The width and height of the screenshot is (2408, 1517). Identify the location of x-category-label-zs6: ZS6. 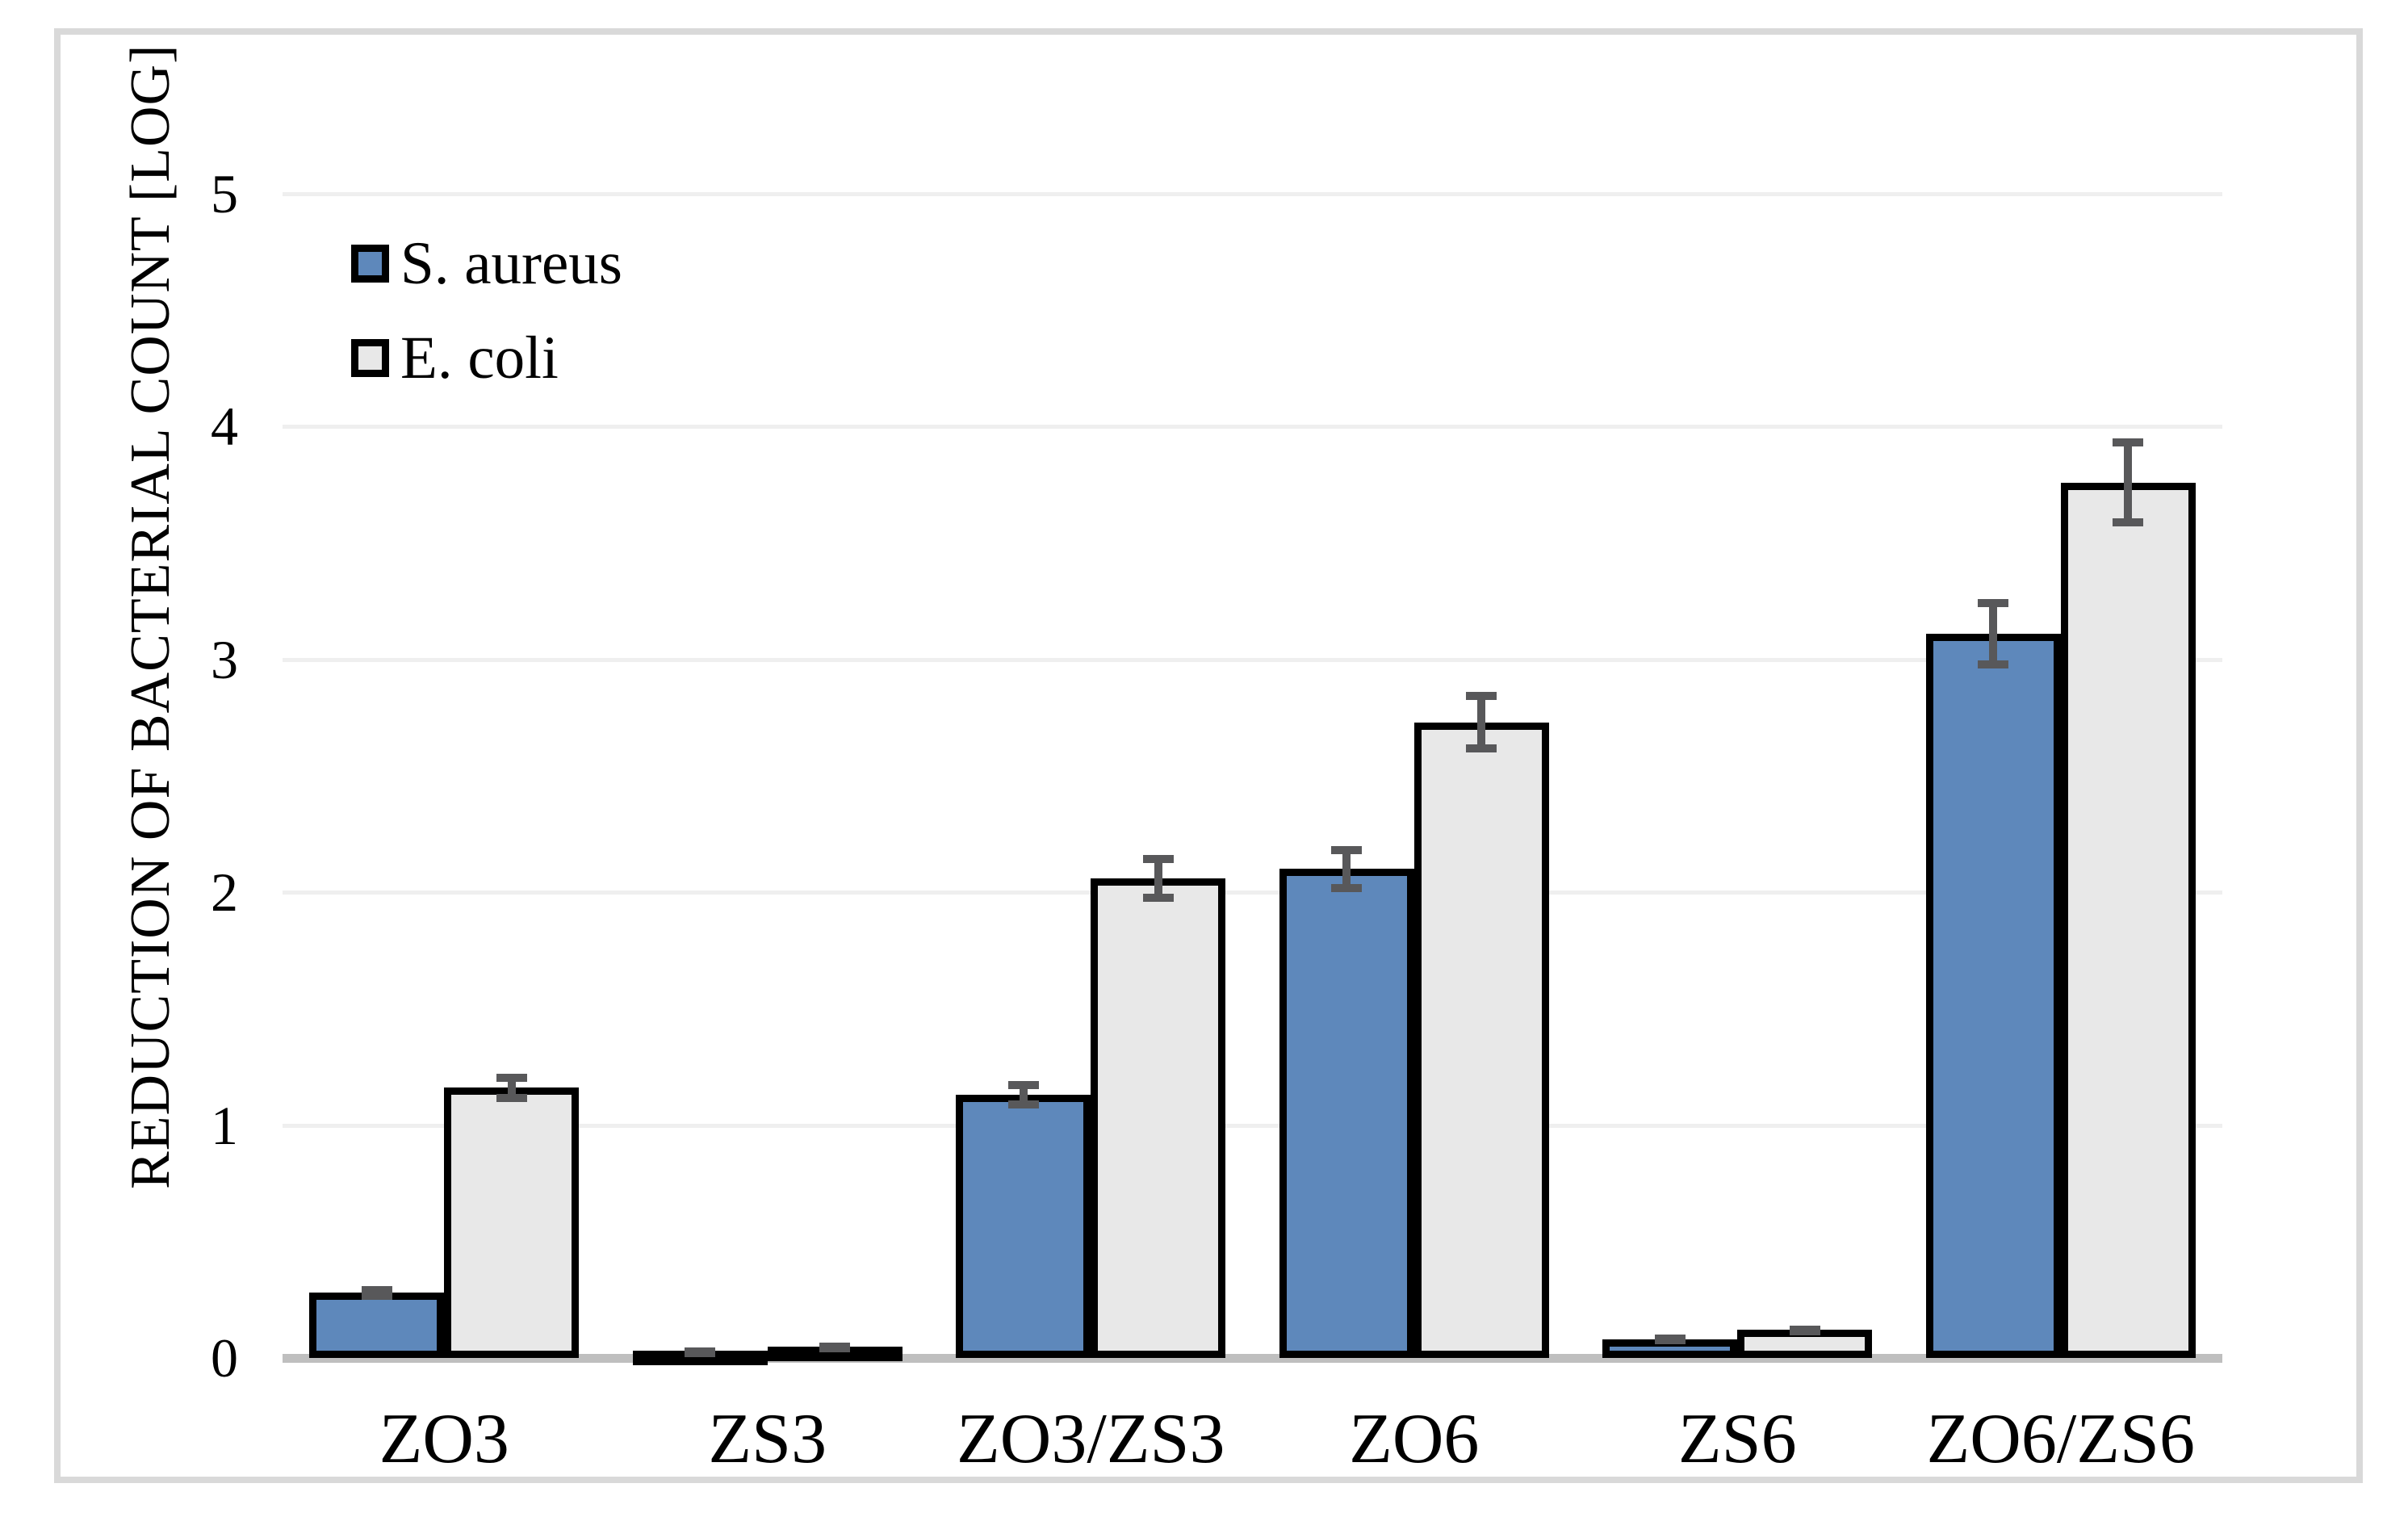
(1737, 1439).